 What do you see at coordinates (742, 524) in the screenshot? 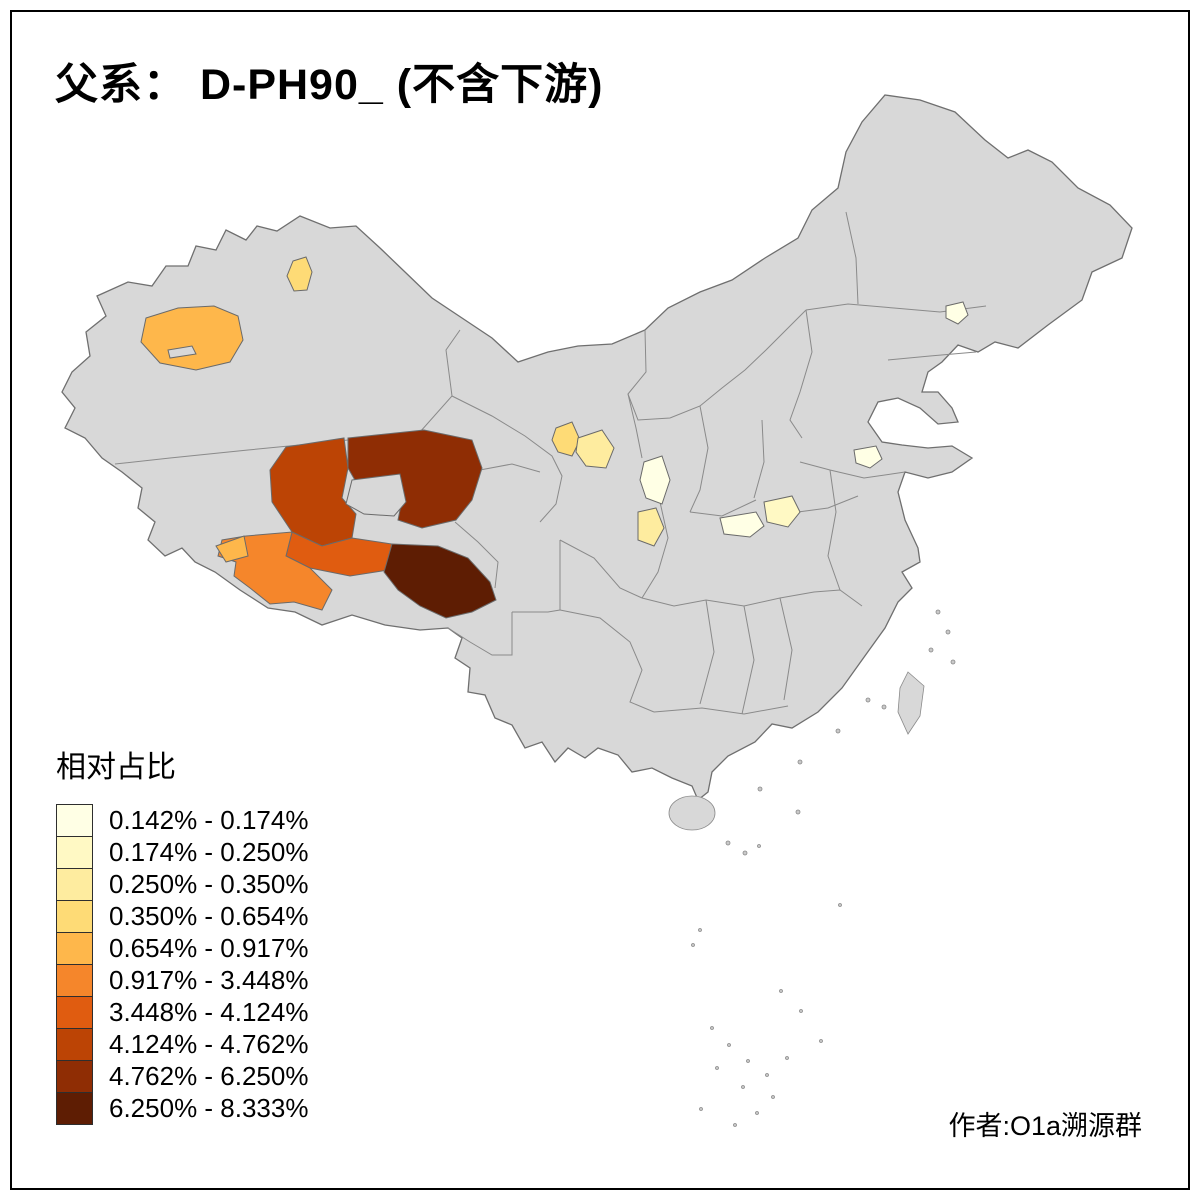
I see `map-region-northwest-hubei` at bounding box center [742, 524].